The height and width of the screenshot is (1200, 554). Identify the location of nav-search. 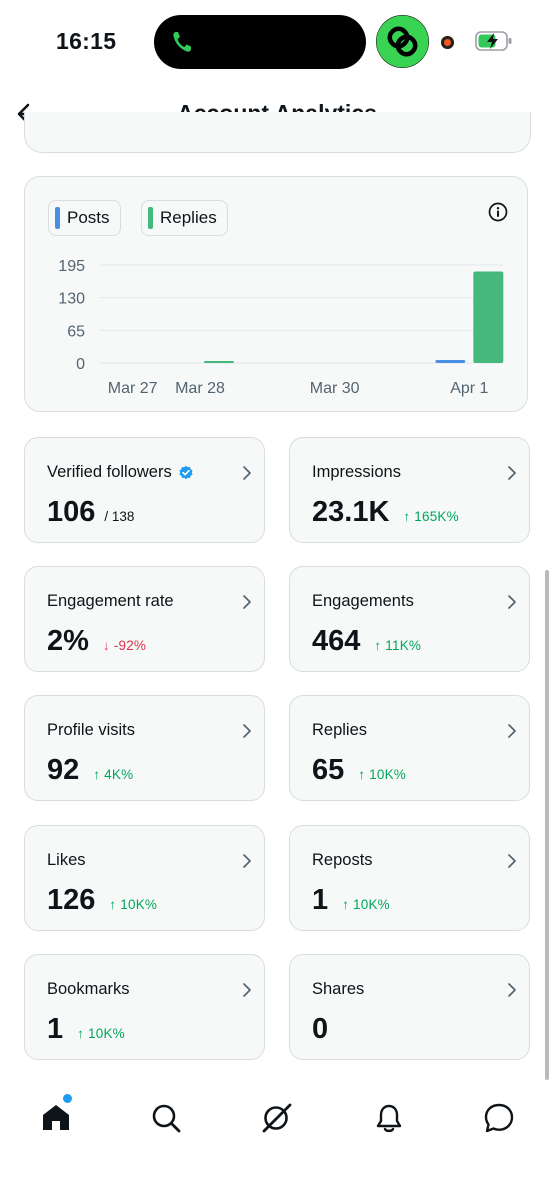
(166, 1118).